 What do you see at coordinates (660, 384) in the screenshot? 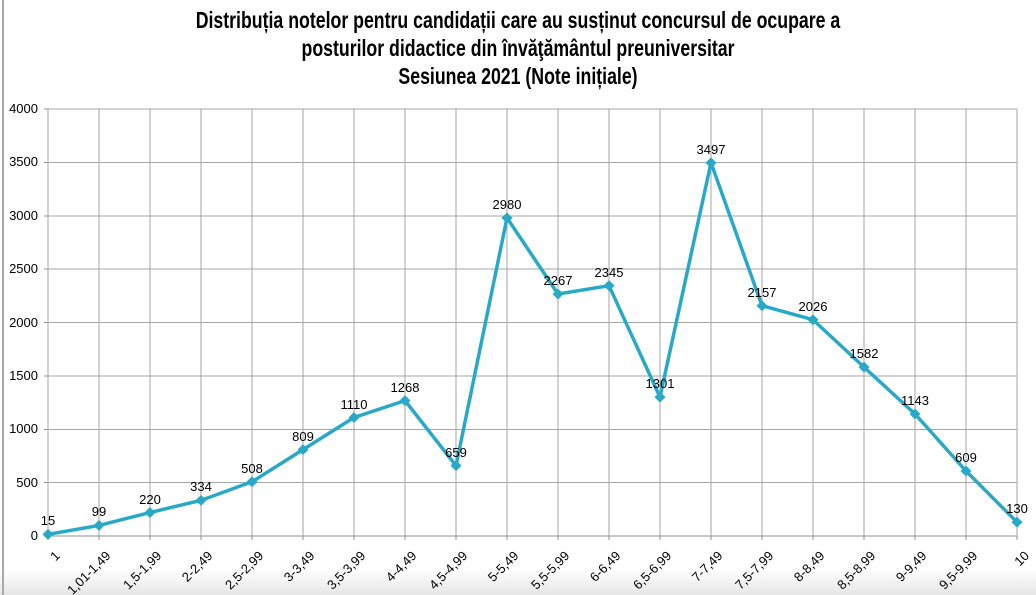
I see `data-point-label: 1301` at bounding box center [660, 384].